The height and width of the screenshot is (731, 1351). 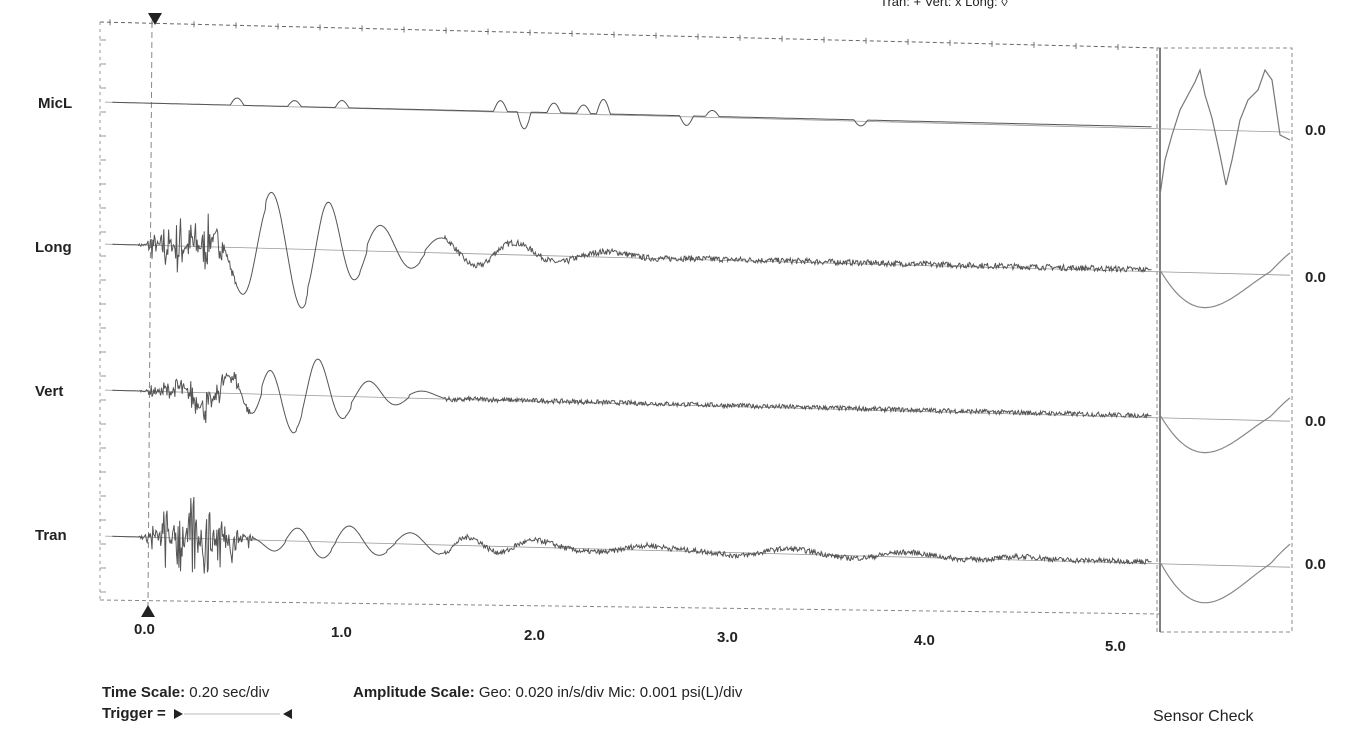 I want to click on sensor-check-panel, so click(x=1224, y=340).